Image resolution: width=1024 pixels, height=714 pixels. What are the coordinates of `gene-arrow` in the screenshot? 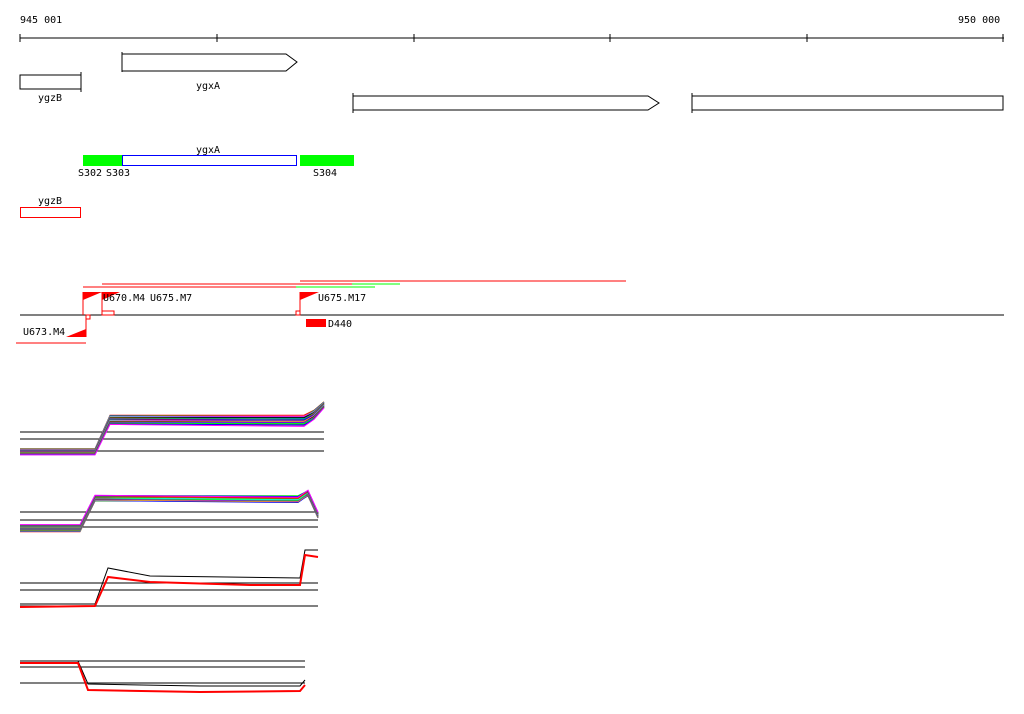 It's located at (506, 103).